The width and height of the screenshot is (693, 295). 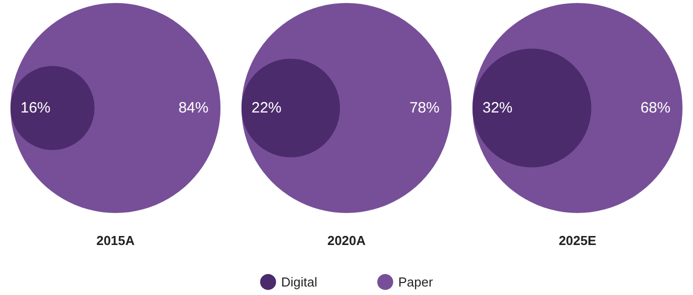 What do you see at coordinates (416, 282) in the screenshot?
I see `legend-label: Paper` at bounding box center [416, 282].